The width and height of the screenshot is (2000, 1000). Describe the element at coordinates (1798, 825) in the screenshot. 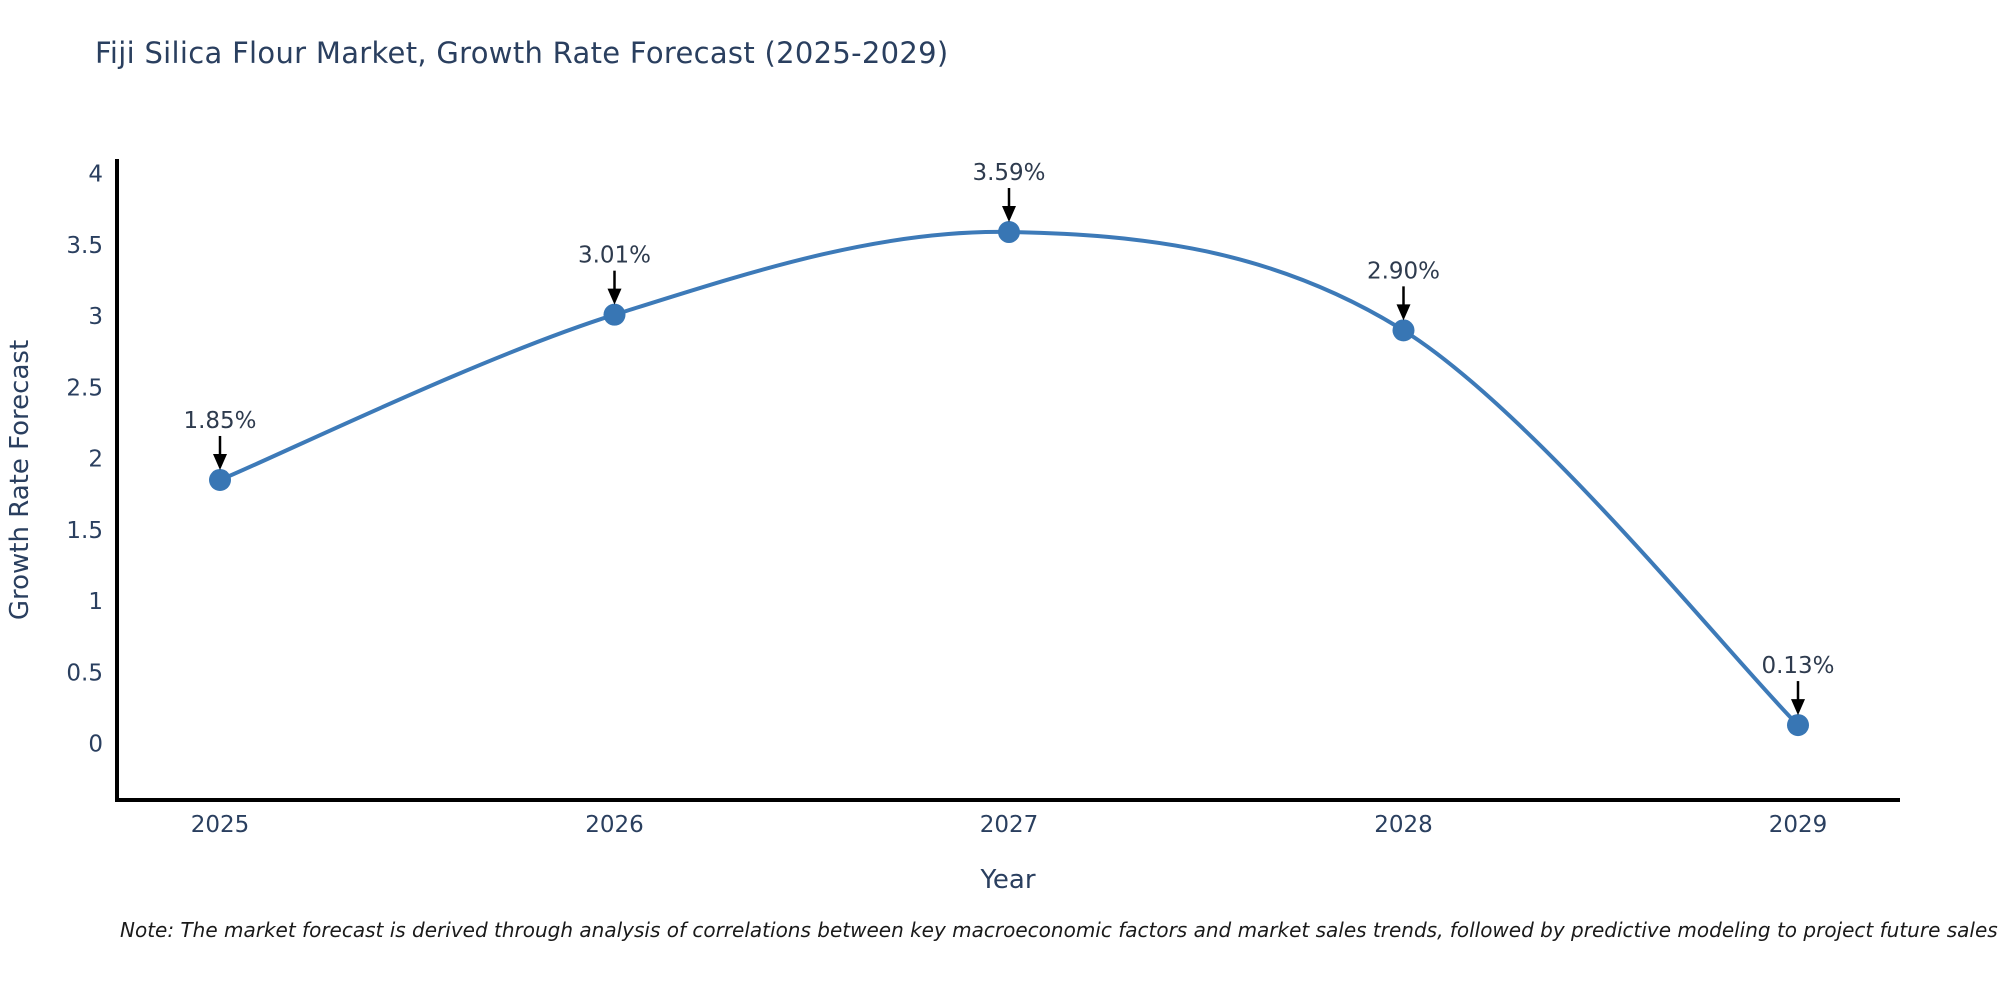

I see `x-tick-label: 2029` at that location.